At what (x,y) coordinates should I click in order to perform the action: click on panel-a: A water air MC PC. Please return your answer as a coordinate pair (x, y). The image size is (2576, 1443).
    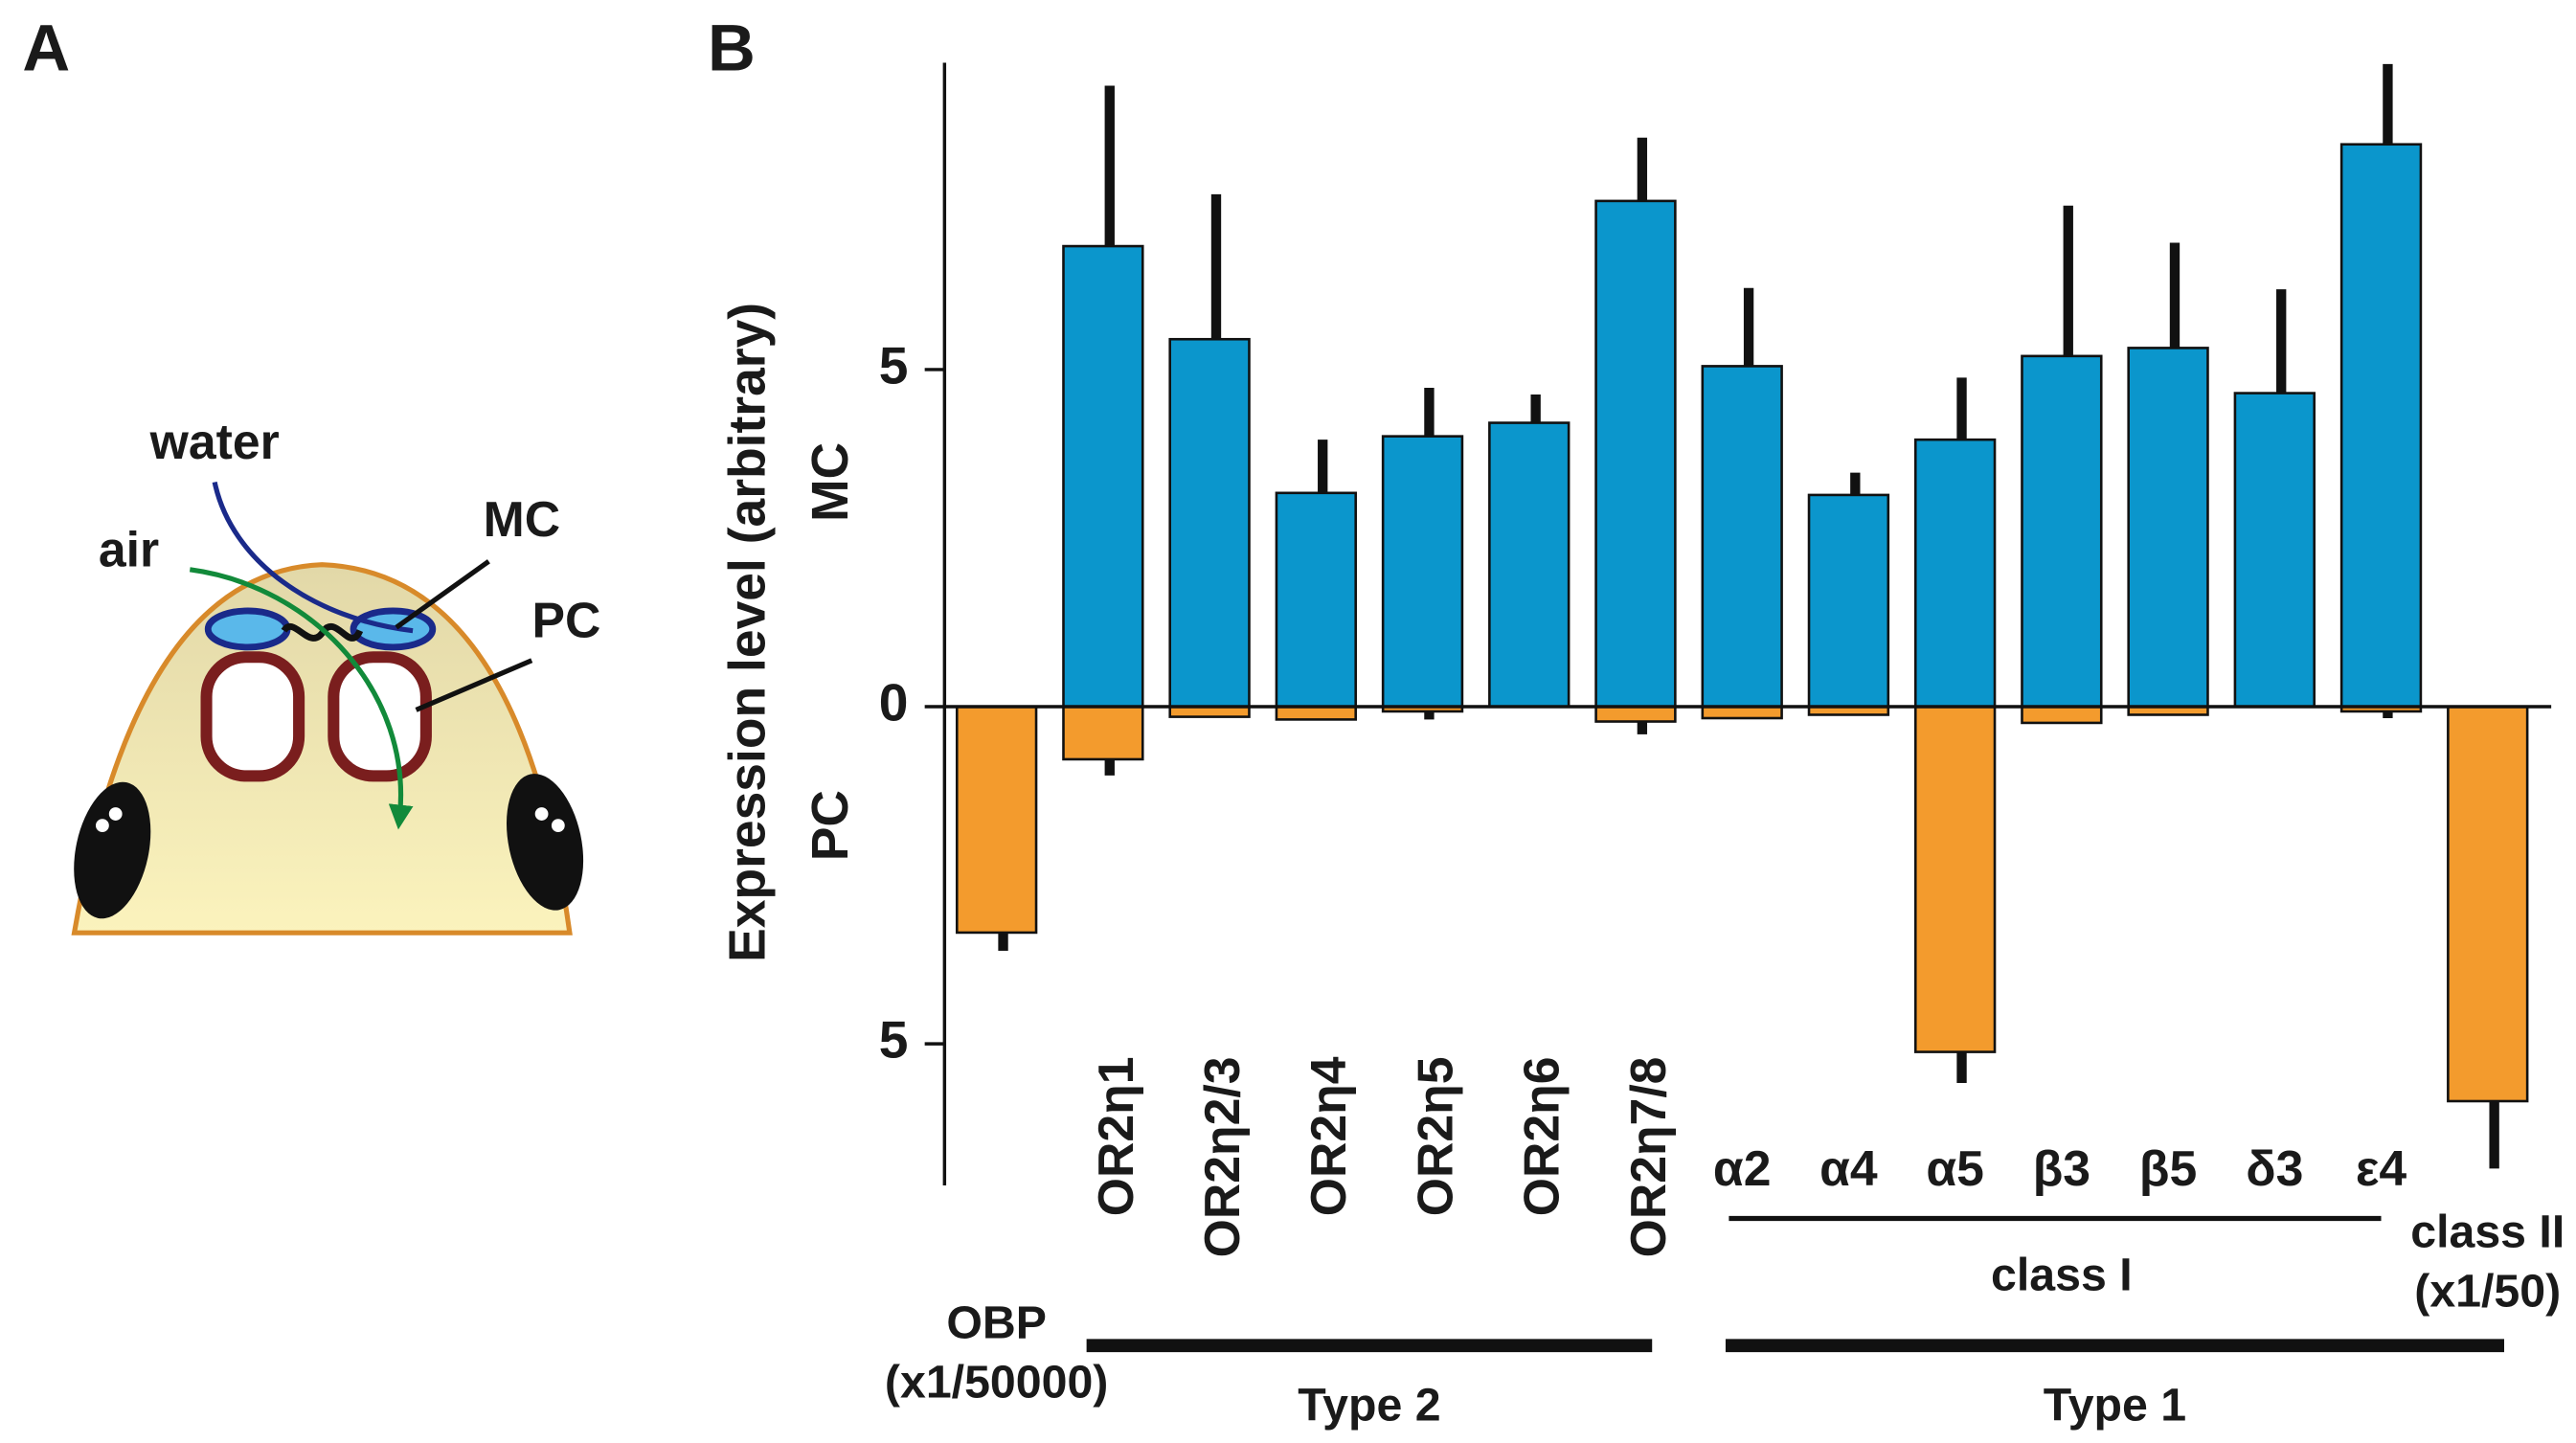
    Looking at the image, I should click on (311, 474).